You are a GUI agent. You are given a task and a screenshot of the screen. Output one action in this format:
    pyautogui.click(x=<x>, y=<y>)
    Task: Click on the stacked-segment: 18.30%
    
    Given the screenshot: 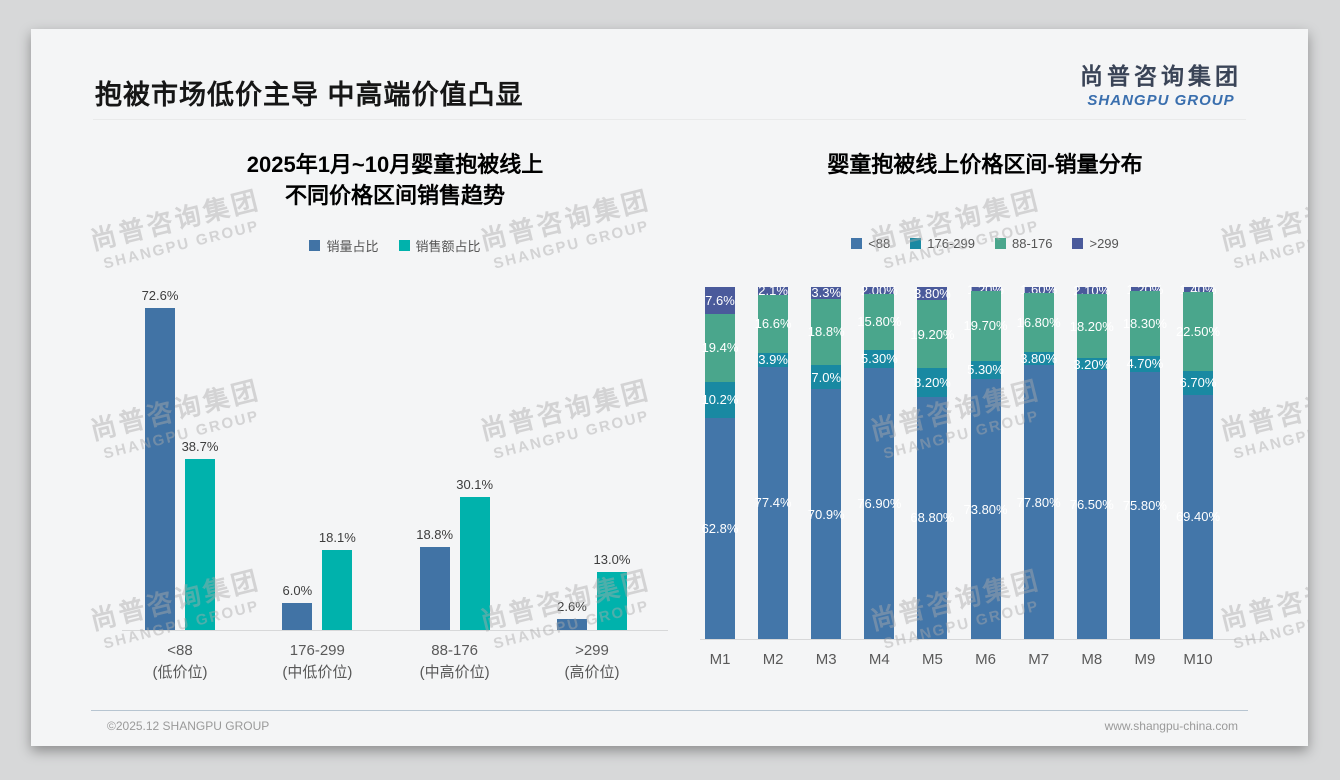 What is the action you would take?
    pyautogui.click(x=1145, y=323)
    